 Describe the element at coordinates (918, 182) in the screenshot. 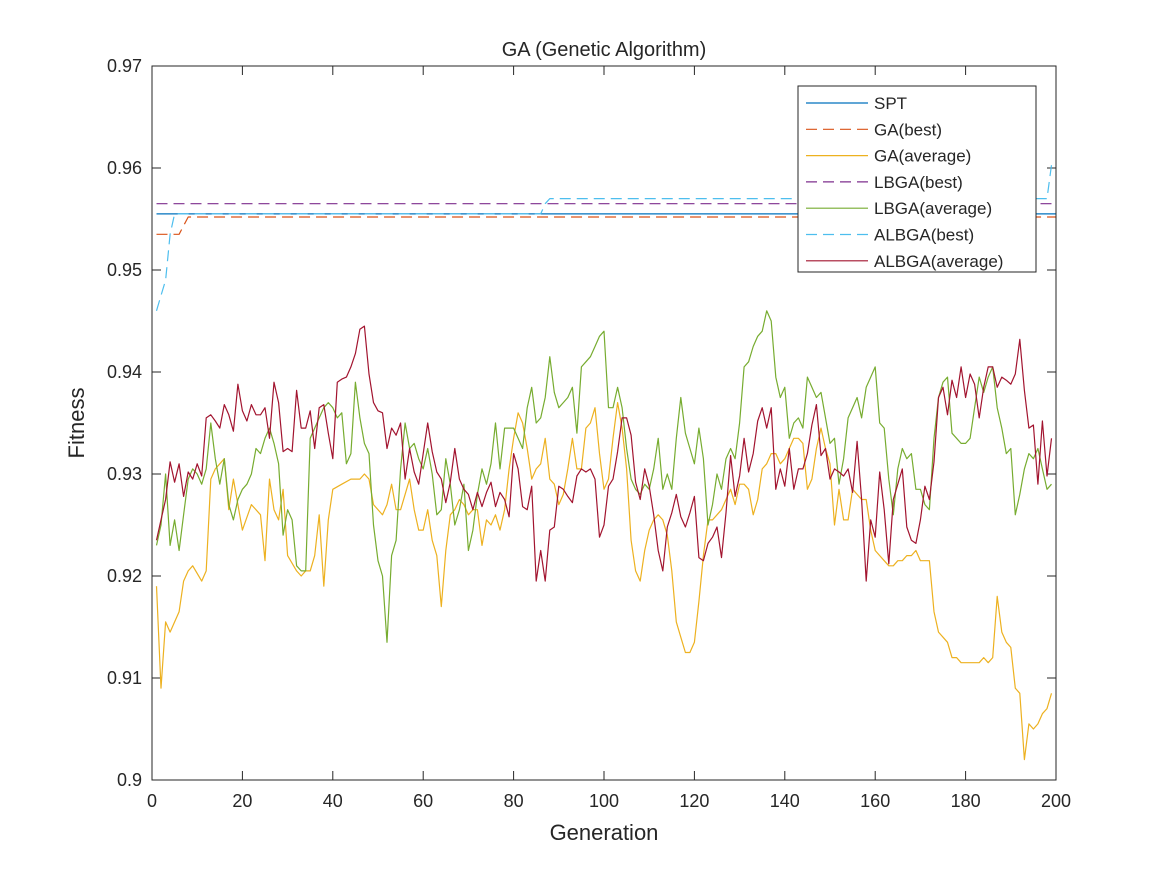

I see `legend-label-lbga-best: LBGA(best)` at that location.